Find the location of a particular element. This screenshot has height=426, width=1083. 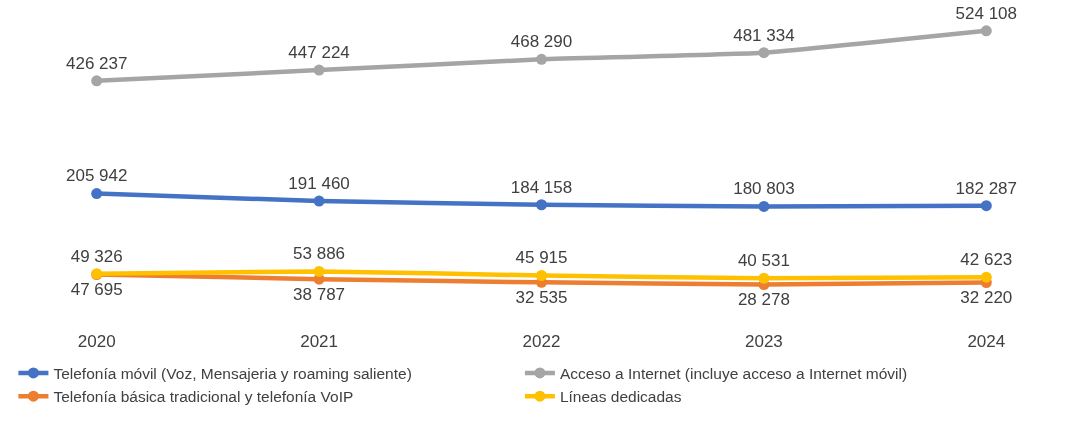

data-label: 32 220 is located at coordinates (986, 298).